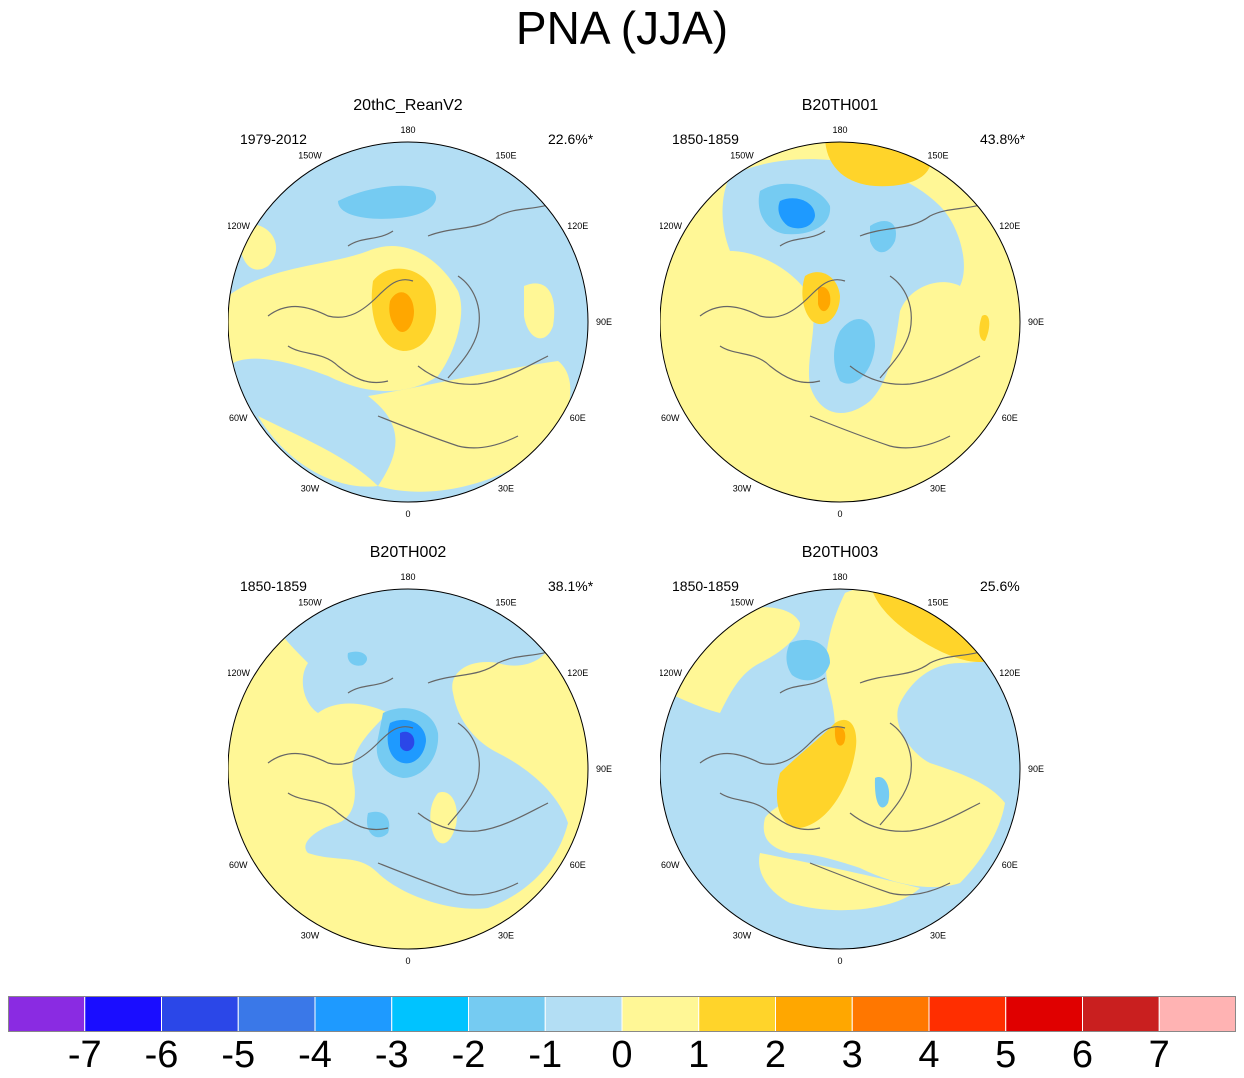  I want to click on colorbar-tick-label: 1, so click(699, 1055).